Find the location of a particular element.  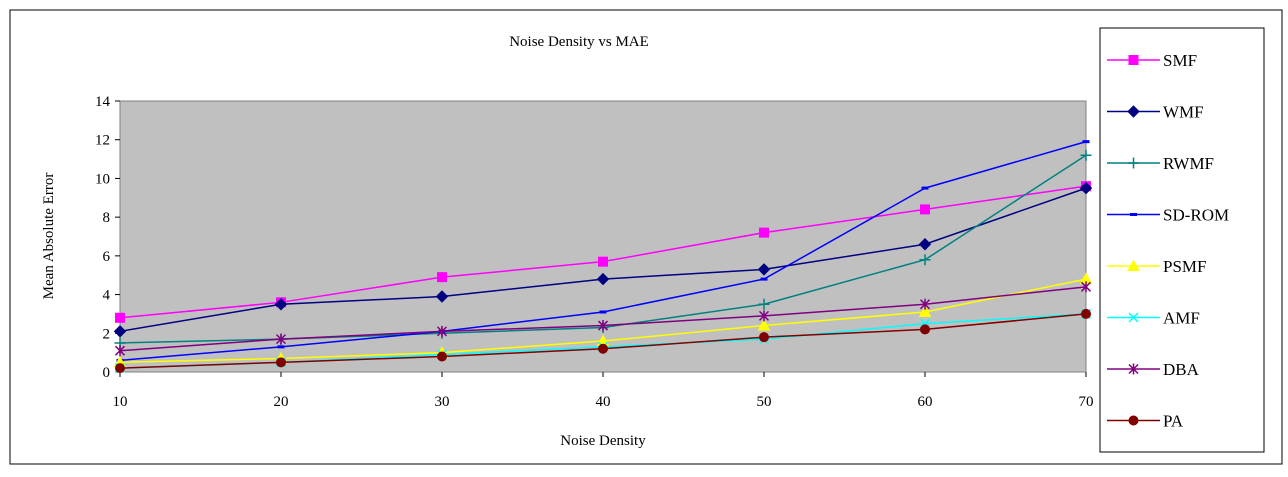

y-tick-label: 10 is located at coordinates (102, 179).